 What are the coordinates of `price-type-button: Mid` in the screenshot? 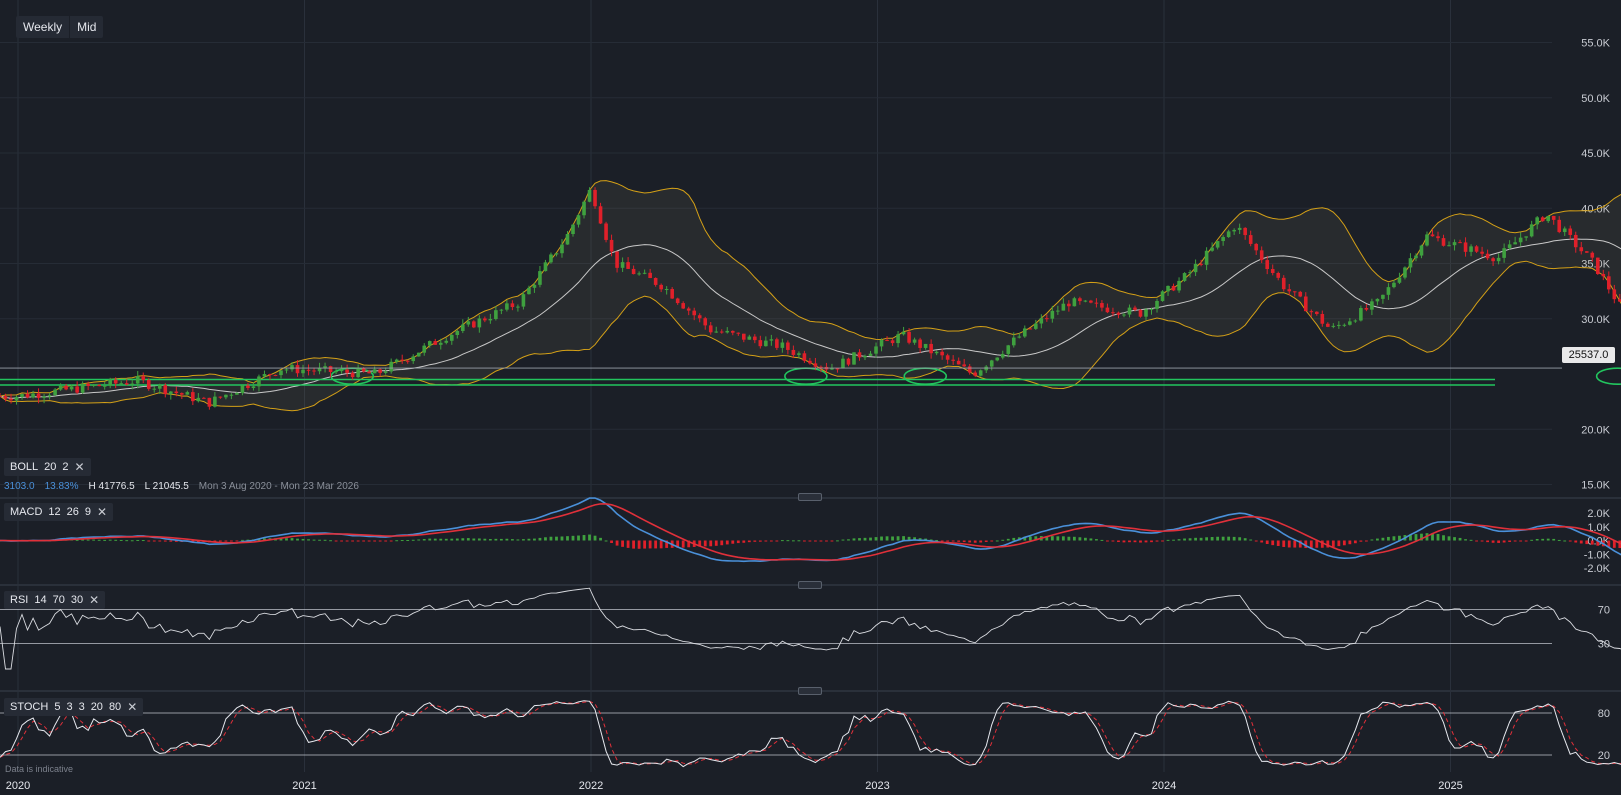 It's located at (86, 27).